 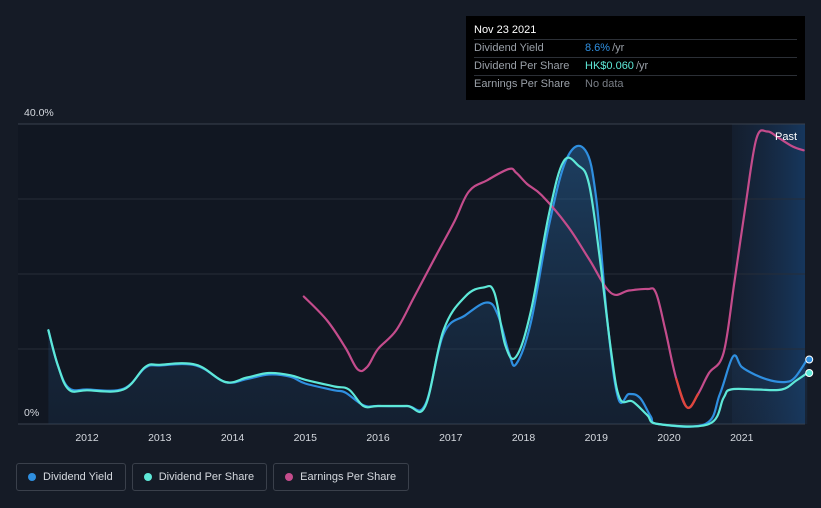 I want to click on legend-item-earnings-per-share: Earnings Per Share, so click(x=341, y=477).